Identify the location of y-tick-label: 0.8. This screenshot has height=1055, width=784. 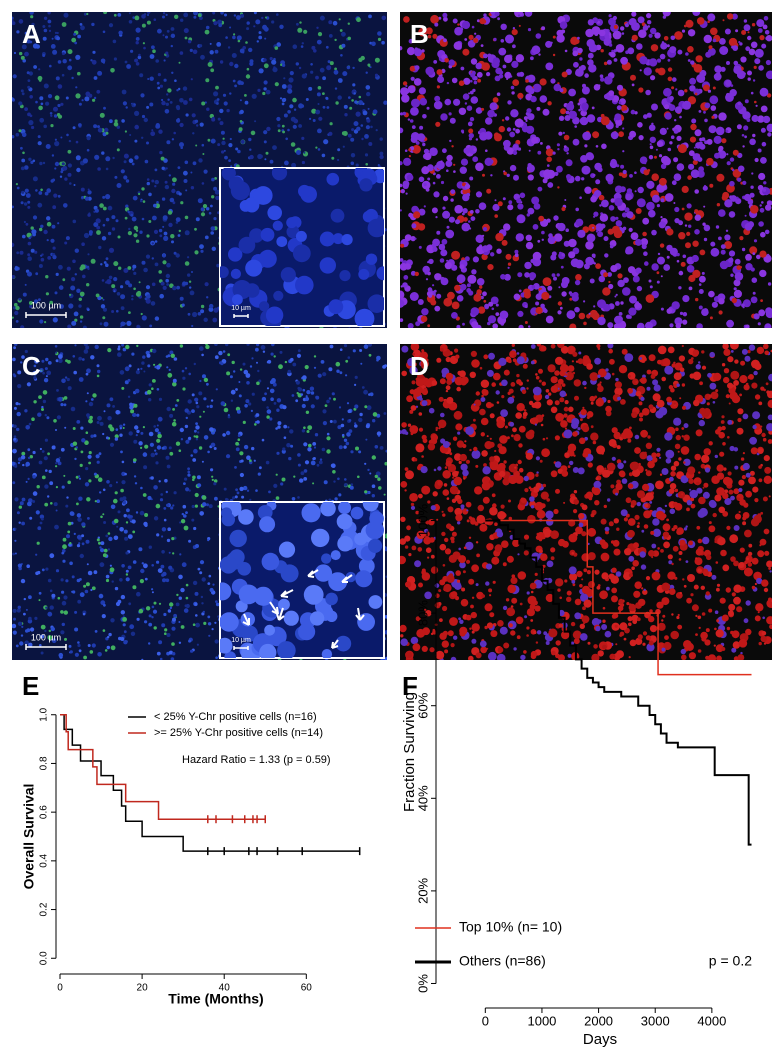
(44, 763).